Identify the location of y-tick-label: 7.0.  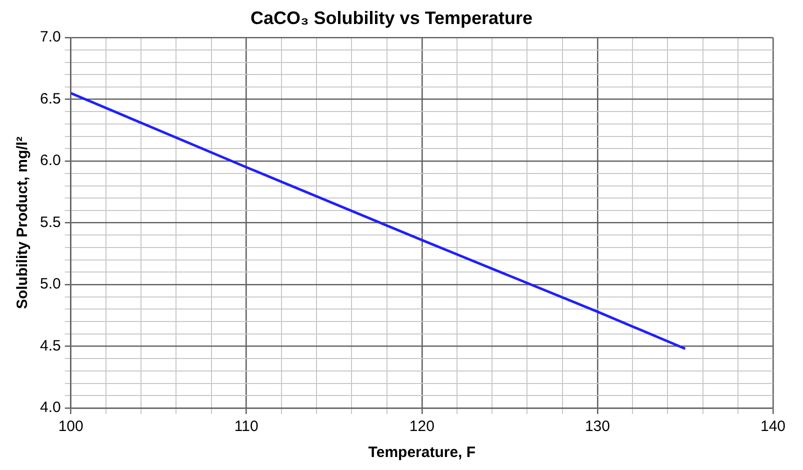
(50, 37).